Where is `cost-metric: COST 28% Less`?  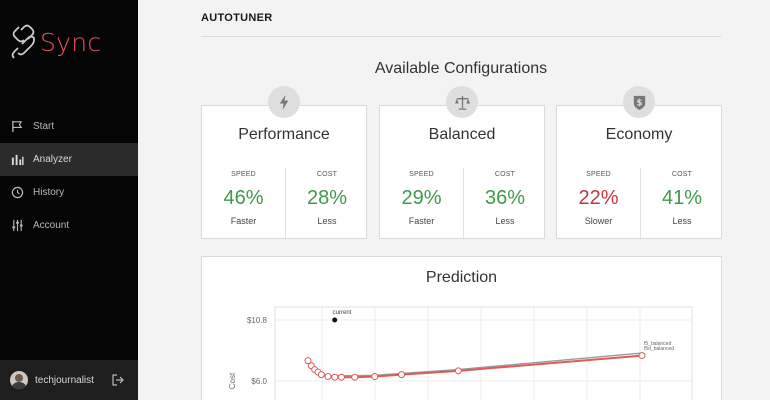 cost-metric: COST 28% Less is located at coordinates (326, 204).